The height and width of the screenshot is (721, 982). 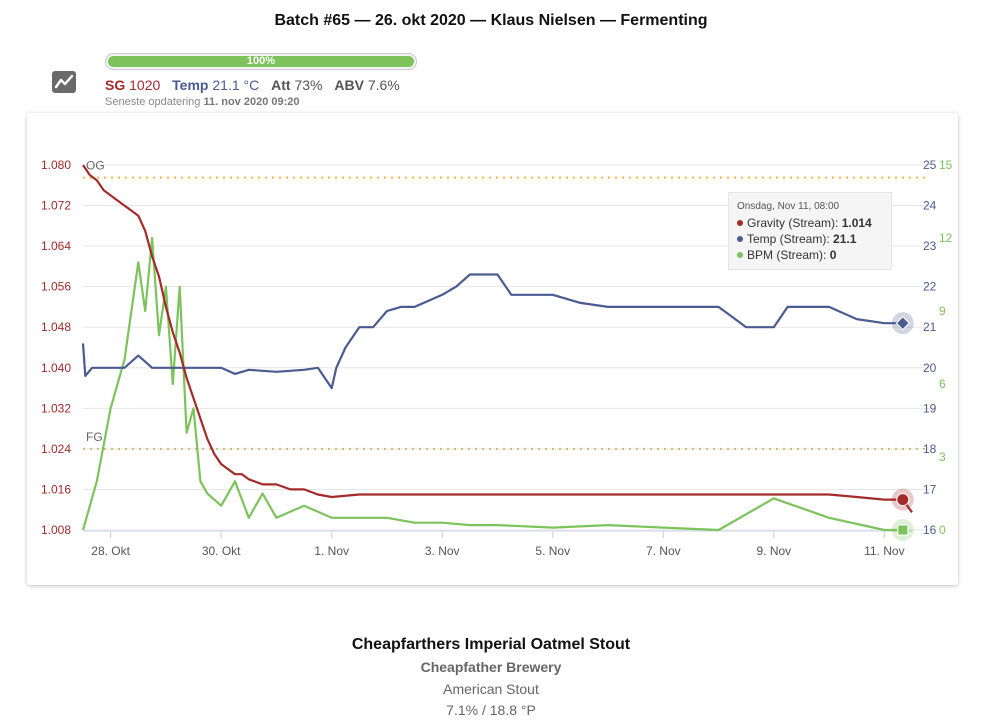 What do you see at coordinates (56, 489) in the screenshot?
I see `y-tick-label-gravity: 1.016` at bounding box center [56, 489].